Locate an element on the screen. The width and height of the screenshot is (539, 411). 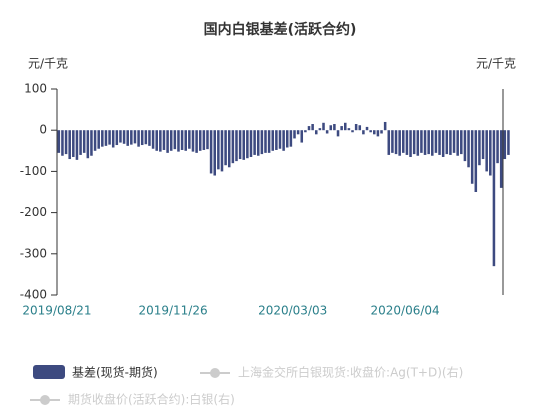
legend-label: 期货收盘价(活跃合约):白银(右) is located at coordinates (151, 399).